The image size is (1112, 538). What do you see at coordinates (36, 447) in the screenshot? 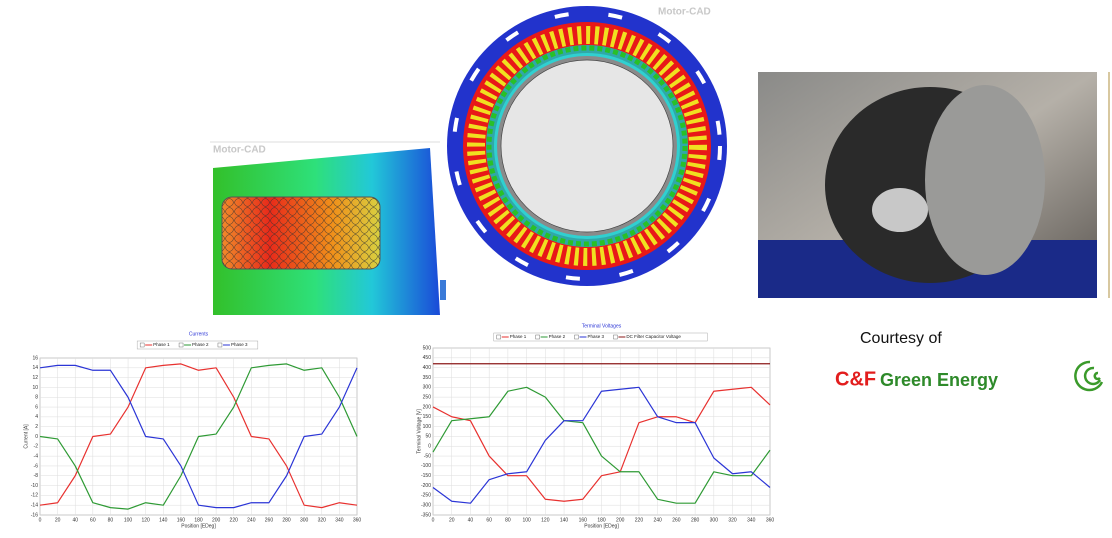
I see `y-tick-label: -2` at bounding box center [36, 447].